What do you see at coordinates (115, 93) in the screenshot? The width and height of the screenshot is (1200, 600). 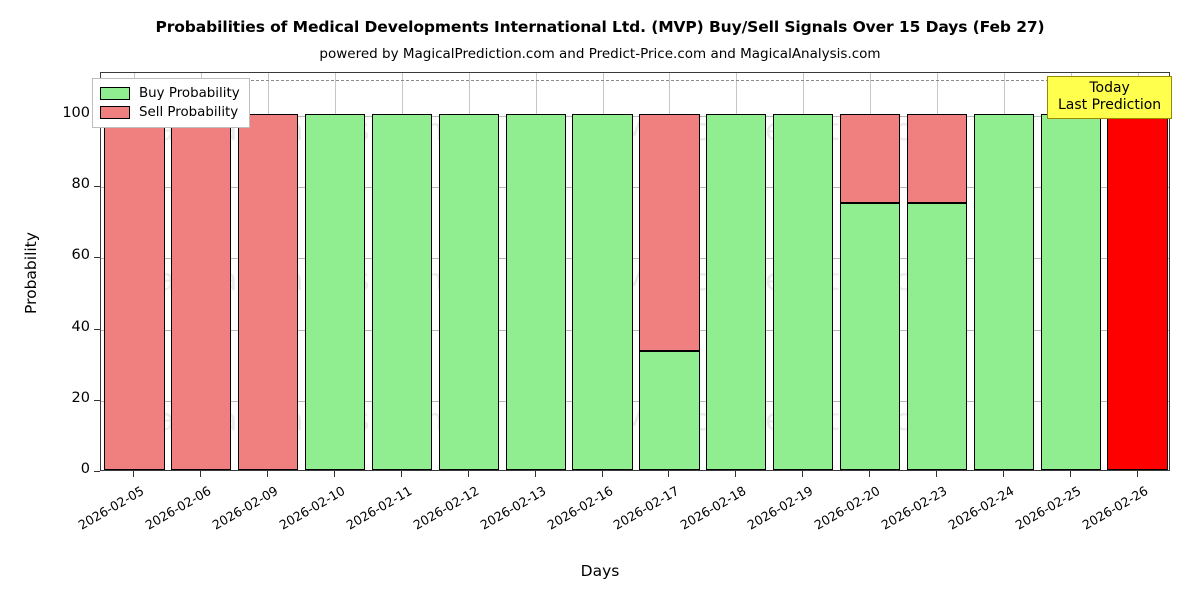 I see `legend-swatch-buy` at bounding box center [115, 93].